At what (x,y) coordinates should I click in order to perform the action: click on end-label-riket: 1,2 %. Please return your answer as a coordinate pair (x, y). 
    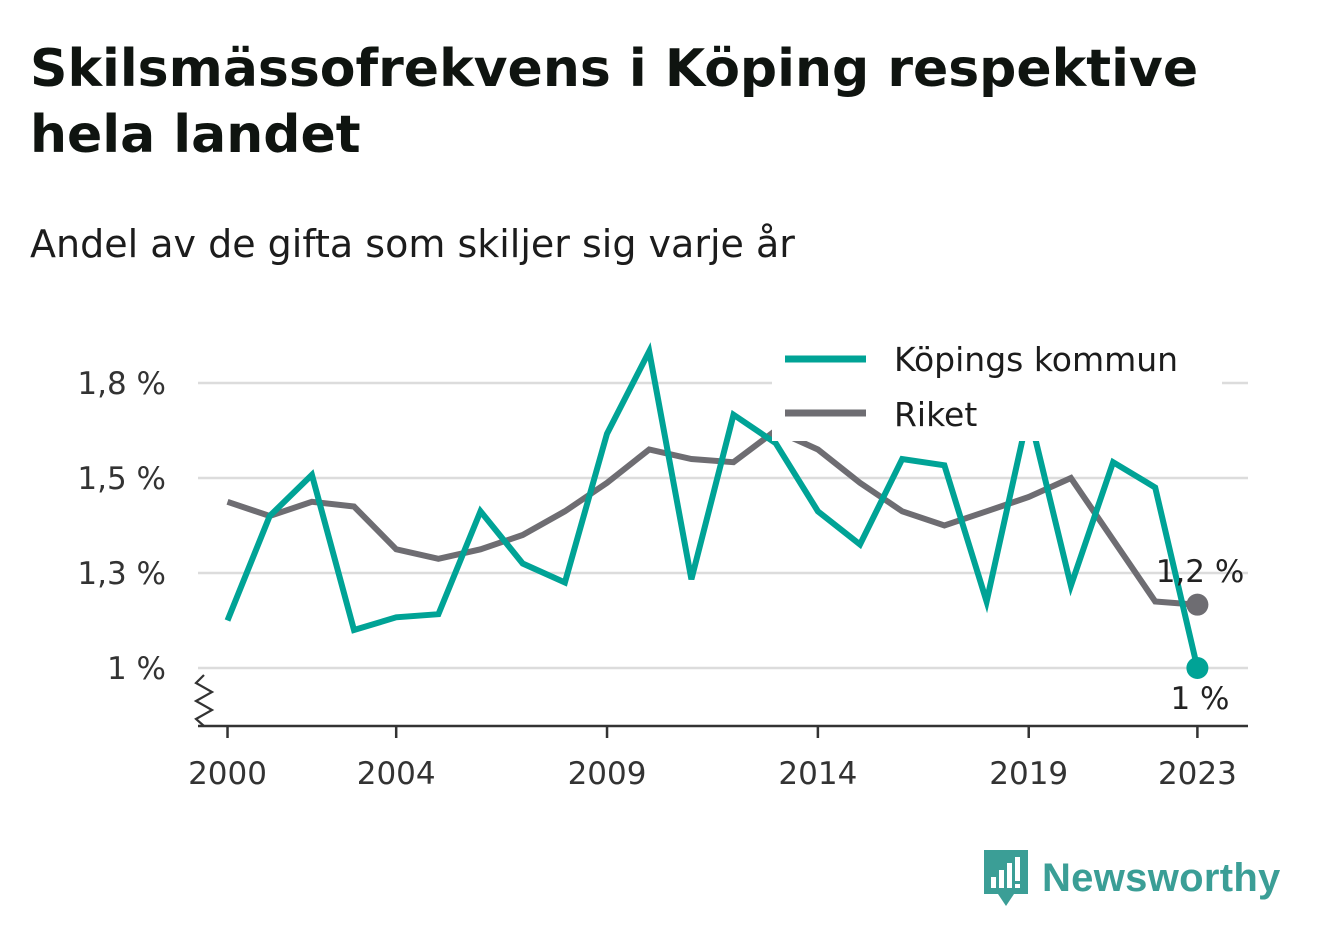
    Looking at the image, I should click on (1200, 572).